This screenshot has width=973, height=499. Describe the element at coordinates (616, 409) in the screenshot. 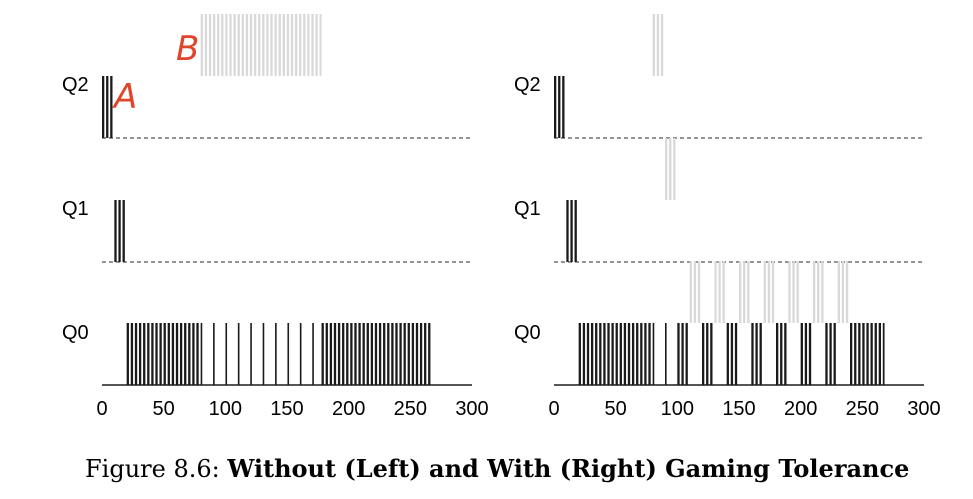

I see `right-xtick-50: 50` at that location.